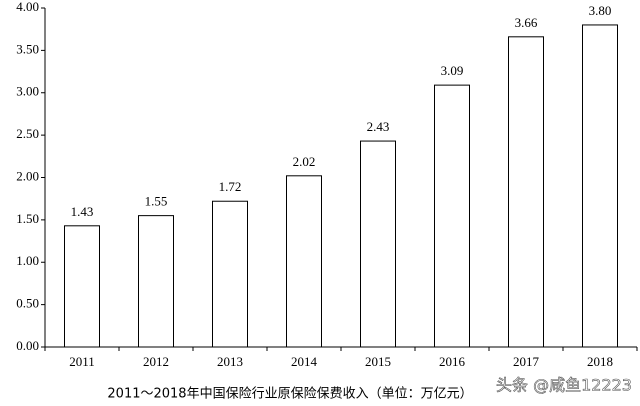 The height and width of the screenshot is (406, 640). I want to click on x-tick-label: 2017, so click(526, 361).